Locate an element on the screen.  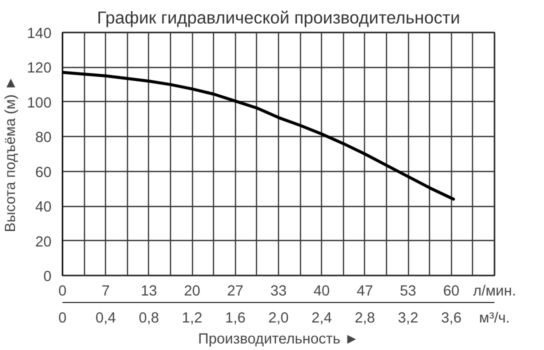
x-tick-label: 3,6 is located at coordinates (451, 318).